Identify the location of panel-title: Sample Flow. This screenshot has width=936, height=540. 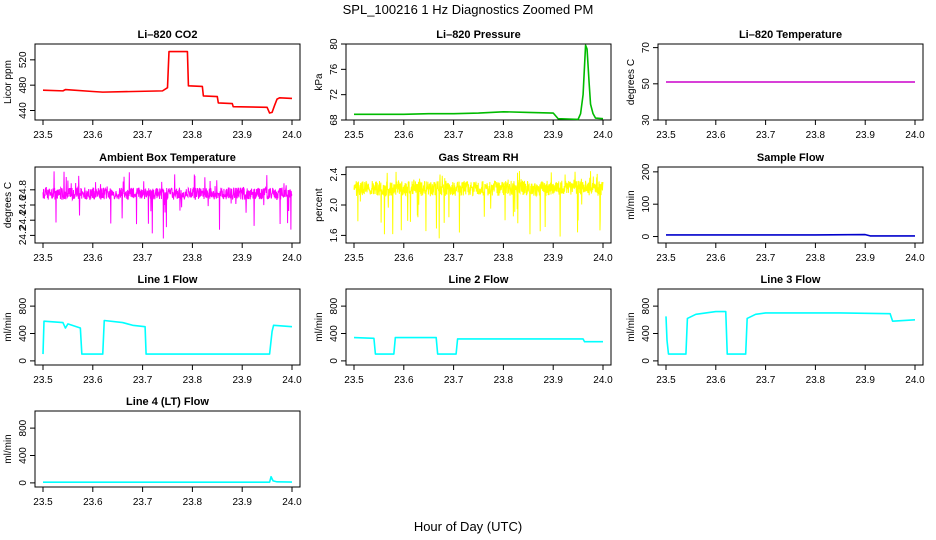
(791, 158).